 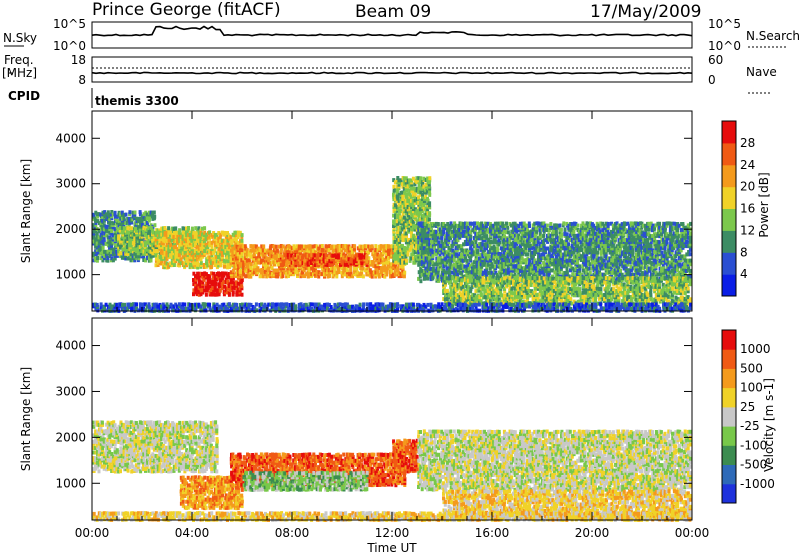 What do you see at coordinates (393, 12) in the screenshot?
I see `beam-label: Beam 09` at bounding box center [393, 12].